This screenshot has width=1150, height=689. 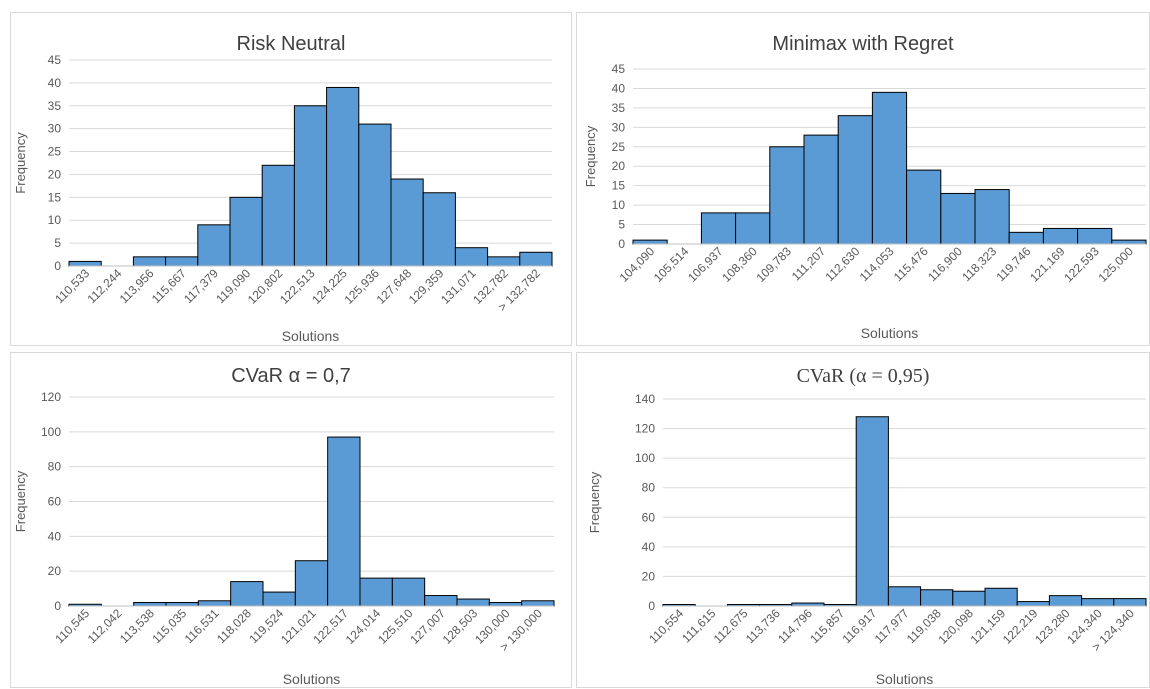 What do you see at coordinates (291, 376) in the screenshot?
I see `chart-title: CVaR α = 0,7` at bounding box center [291, 376].